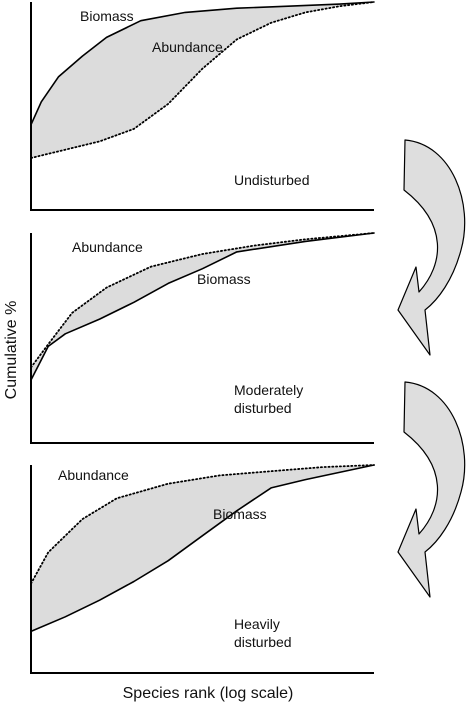 The height and width of the screenshot is (708, 474). I want to click on panel-title-1: Undisturbed, so click(272, 180).